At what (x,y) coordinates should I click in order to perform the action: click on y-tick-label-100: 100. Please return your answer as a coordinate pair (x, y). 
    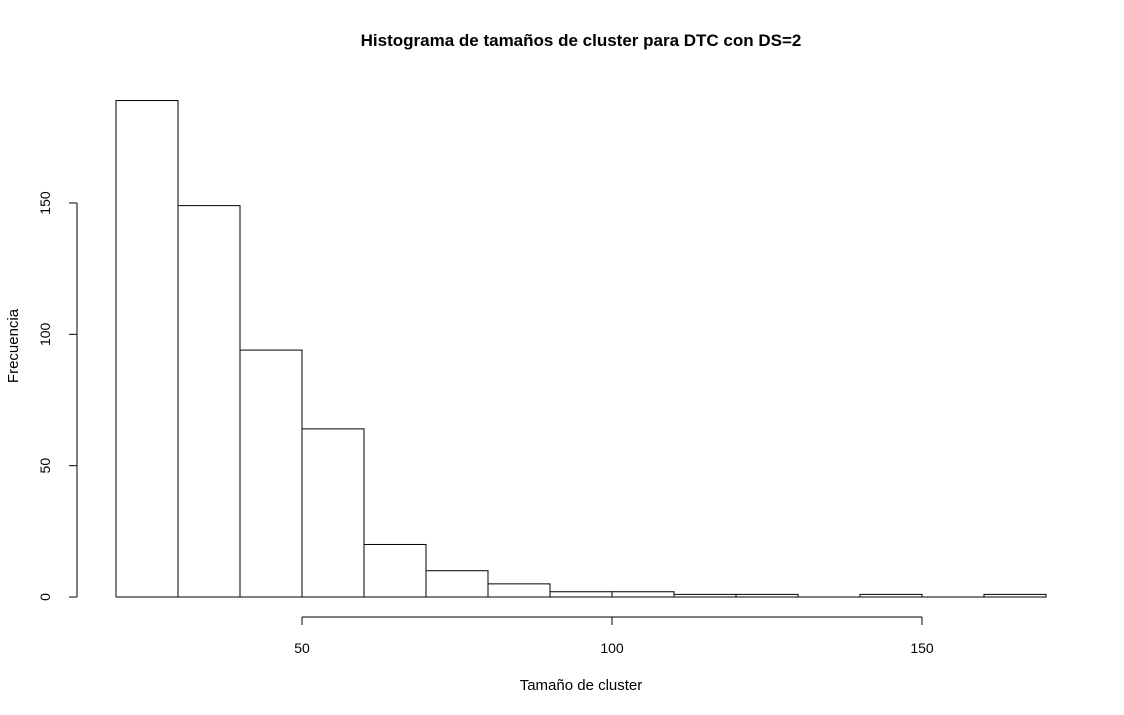
    Looking at the image, I should click on (45, 334).